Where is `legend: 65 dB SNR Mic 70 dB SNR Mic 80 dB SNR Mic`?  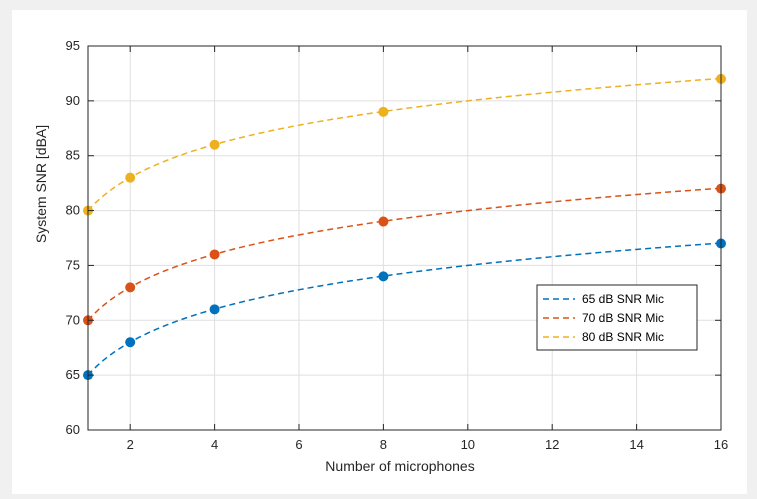 legend: 65 dB SNR Mic 70 dB SNR Mic 80 dB SNR Mic is located at coordinates (617, 317).